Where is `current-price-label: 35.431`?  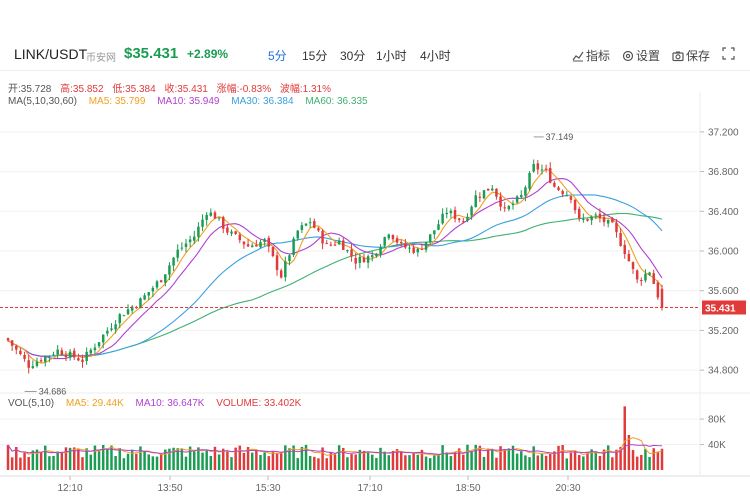
current-price-label: 35.431 is located at coordinates (720, 308).